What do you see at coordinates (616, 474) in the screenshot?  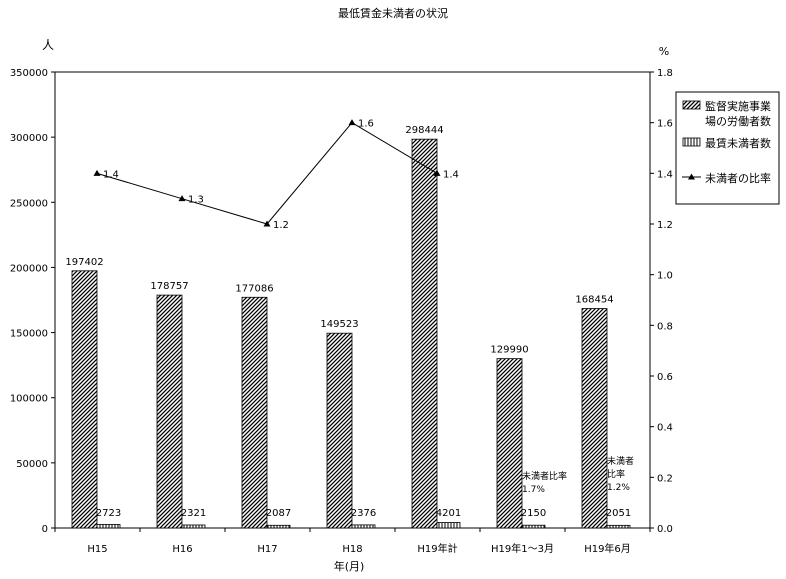 I see `annotation-text: 比率` at bounding box center [616, 474].